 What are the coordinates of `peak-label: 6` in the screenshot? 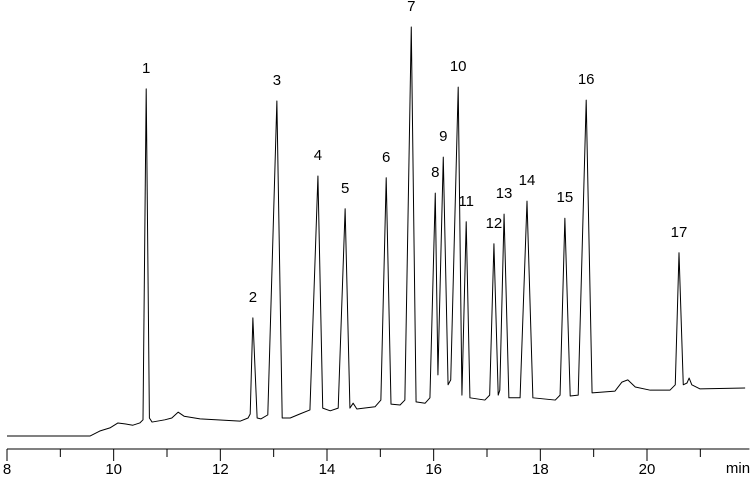 It's located at (386, 157).